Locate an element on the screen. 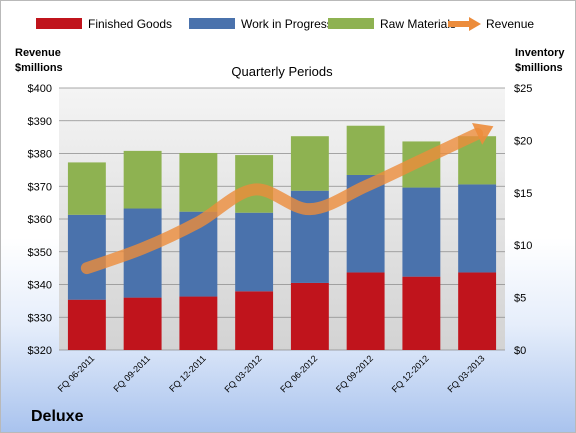 The image size is (576, 433). legend-label-raw-materials: Raw Materials is located at coordinates (418, 24).